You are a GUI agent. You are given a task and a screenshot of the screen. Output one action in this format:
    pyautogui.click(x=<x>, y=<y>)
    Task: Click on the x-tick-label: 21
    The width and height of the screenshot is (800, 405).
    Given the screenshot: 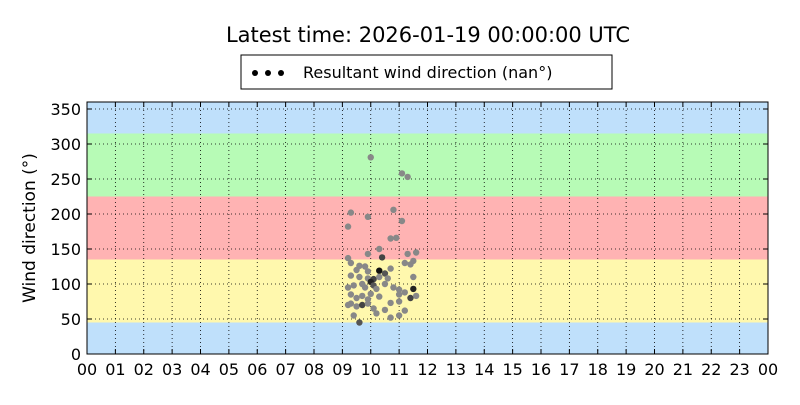 What is the action you would take?
    pyautogui.click(x=683, y=369)
    